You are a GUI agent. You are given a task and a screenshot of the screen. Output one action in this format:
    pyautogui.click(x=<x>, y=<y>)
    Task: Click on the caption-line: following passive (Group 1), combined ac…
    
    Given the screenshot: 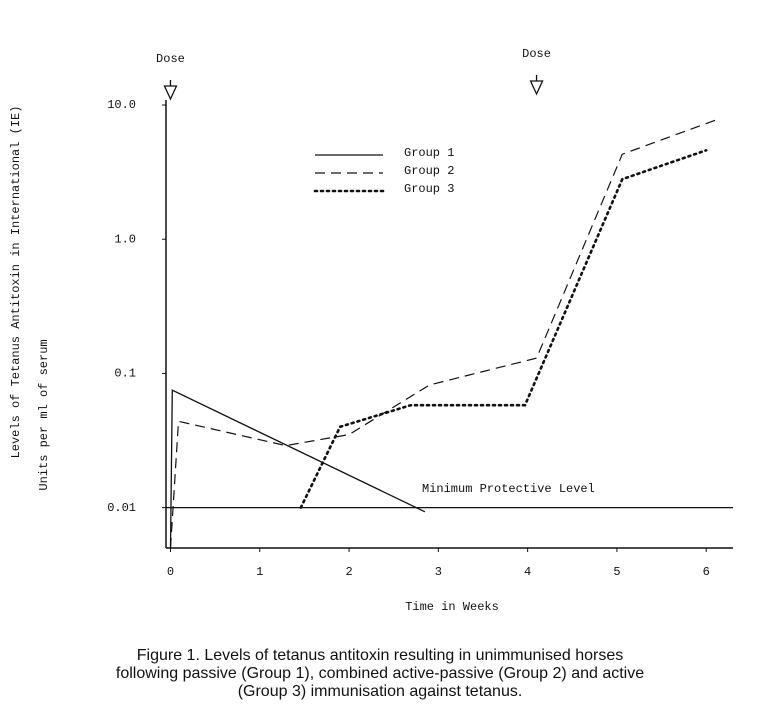 What is the action you would take?
    pyautogui.click(x=380, y=673)
    